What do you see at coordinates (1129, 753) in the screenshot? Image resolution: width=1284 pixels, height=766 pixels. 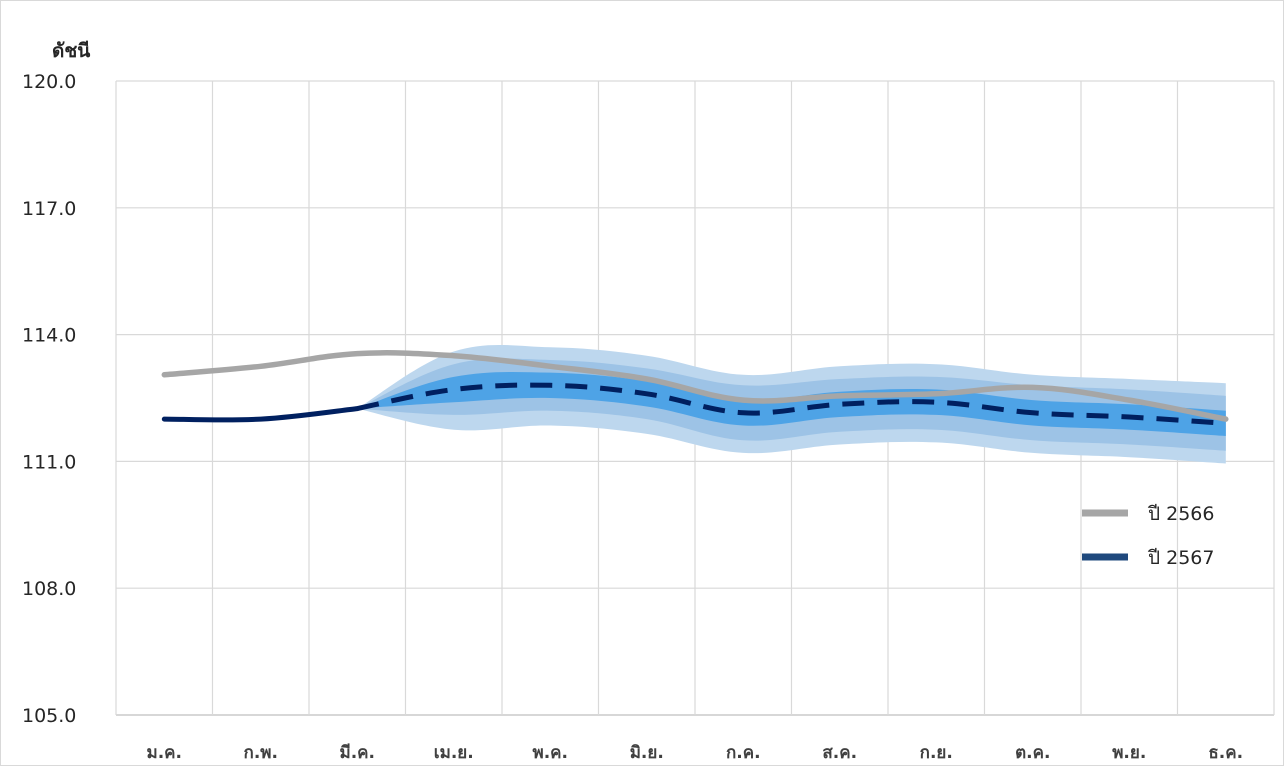 I see `x-tick-label: พ.ย.` at bounding box center [1129, 753].